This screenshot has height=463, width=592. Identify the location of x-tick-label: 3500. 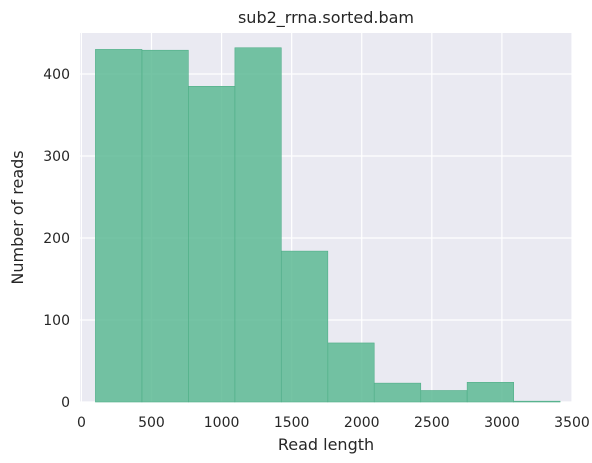
(572, 423).